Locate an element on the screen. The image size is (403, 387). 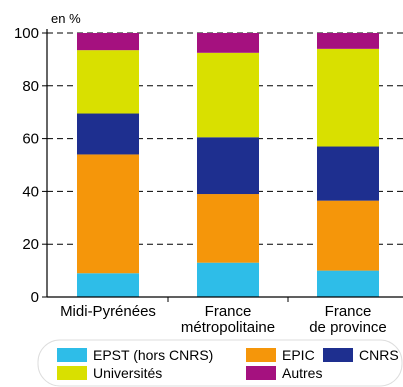
legend-label: EPIC is located at coordinates (298, 355).